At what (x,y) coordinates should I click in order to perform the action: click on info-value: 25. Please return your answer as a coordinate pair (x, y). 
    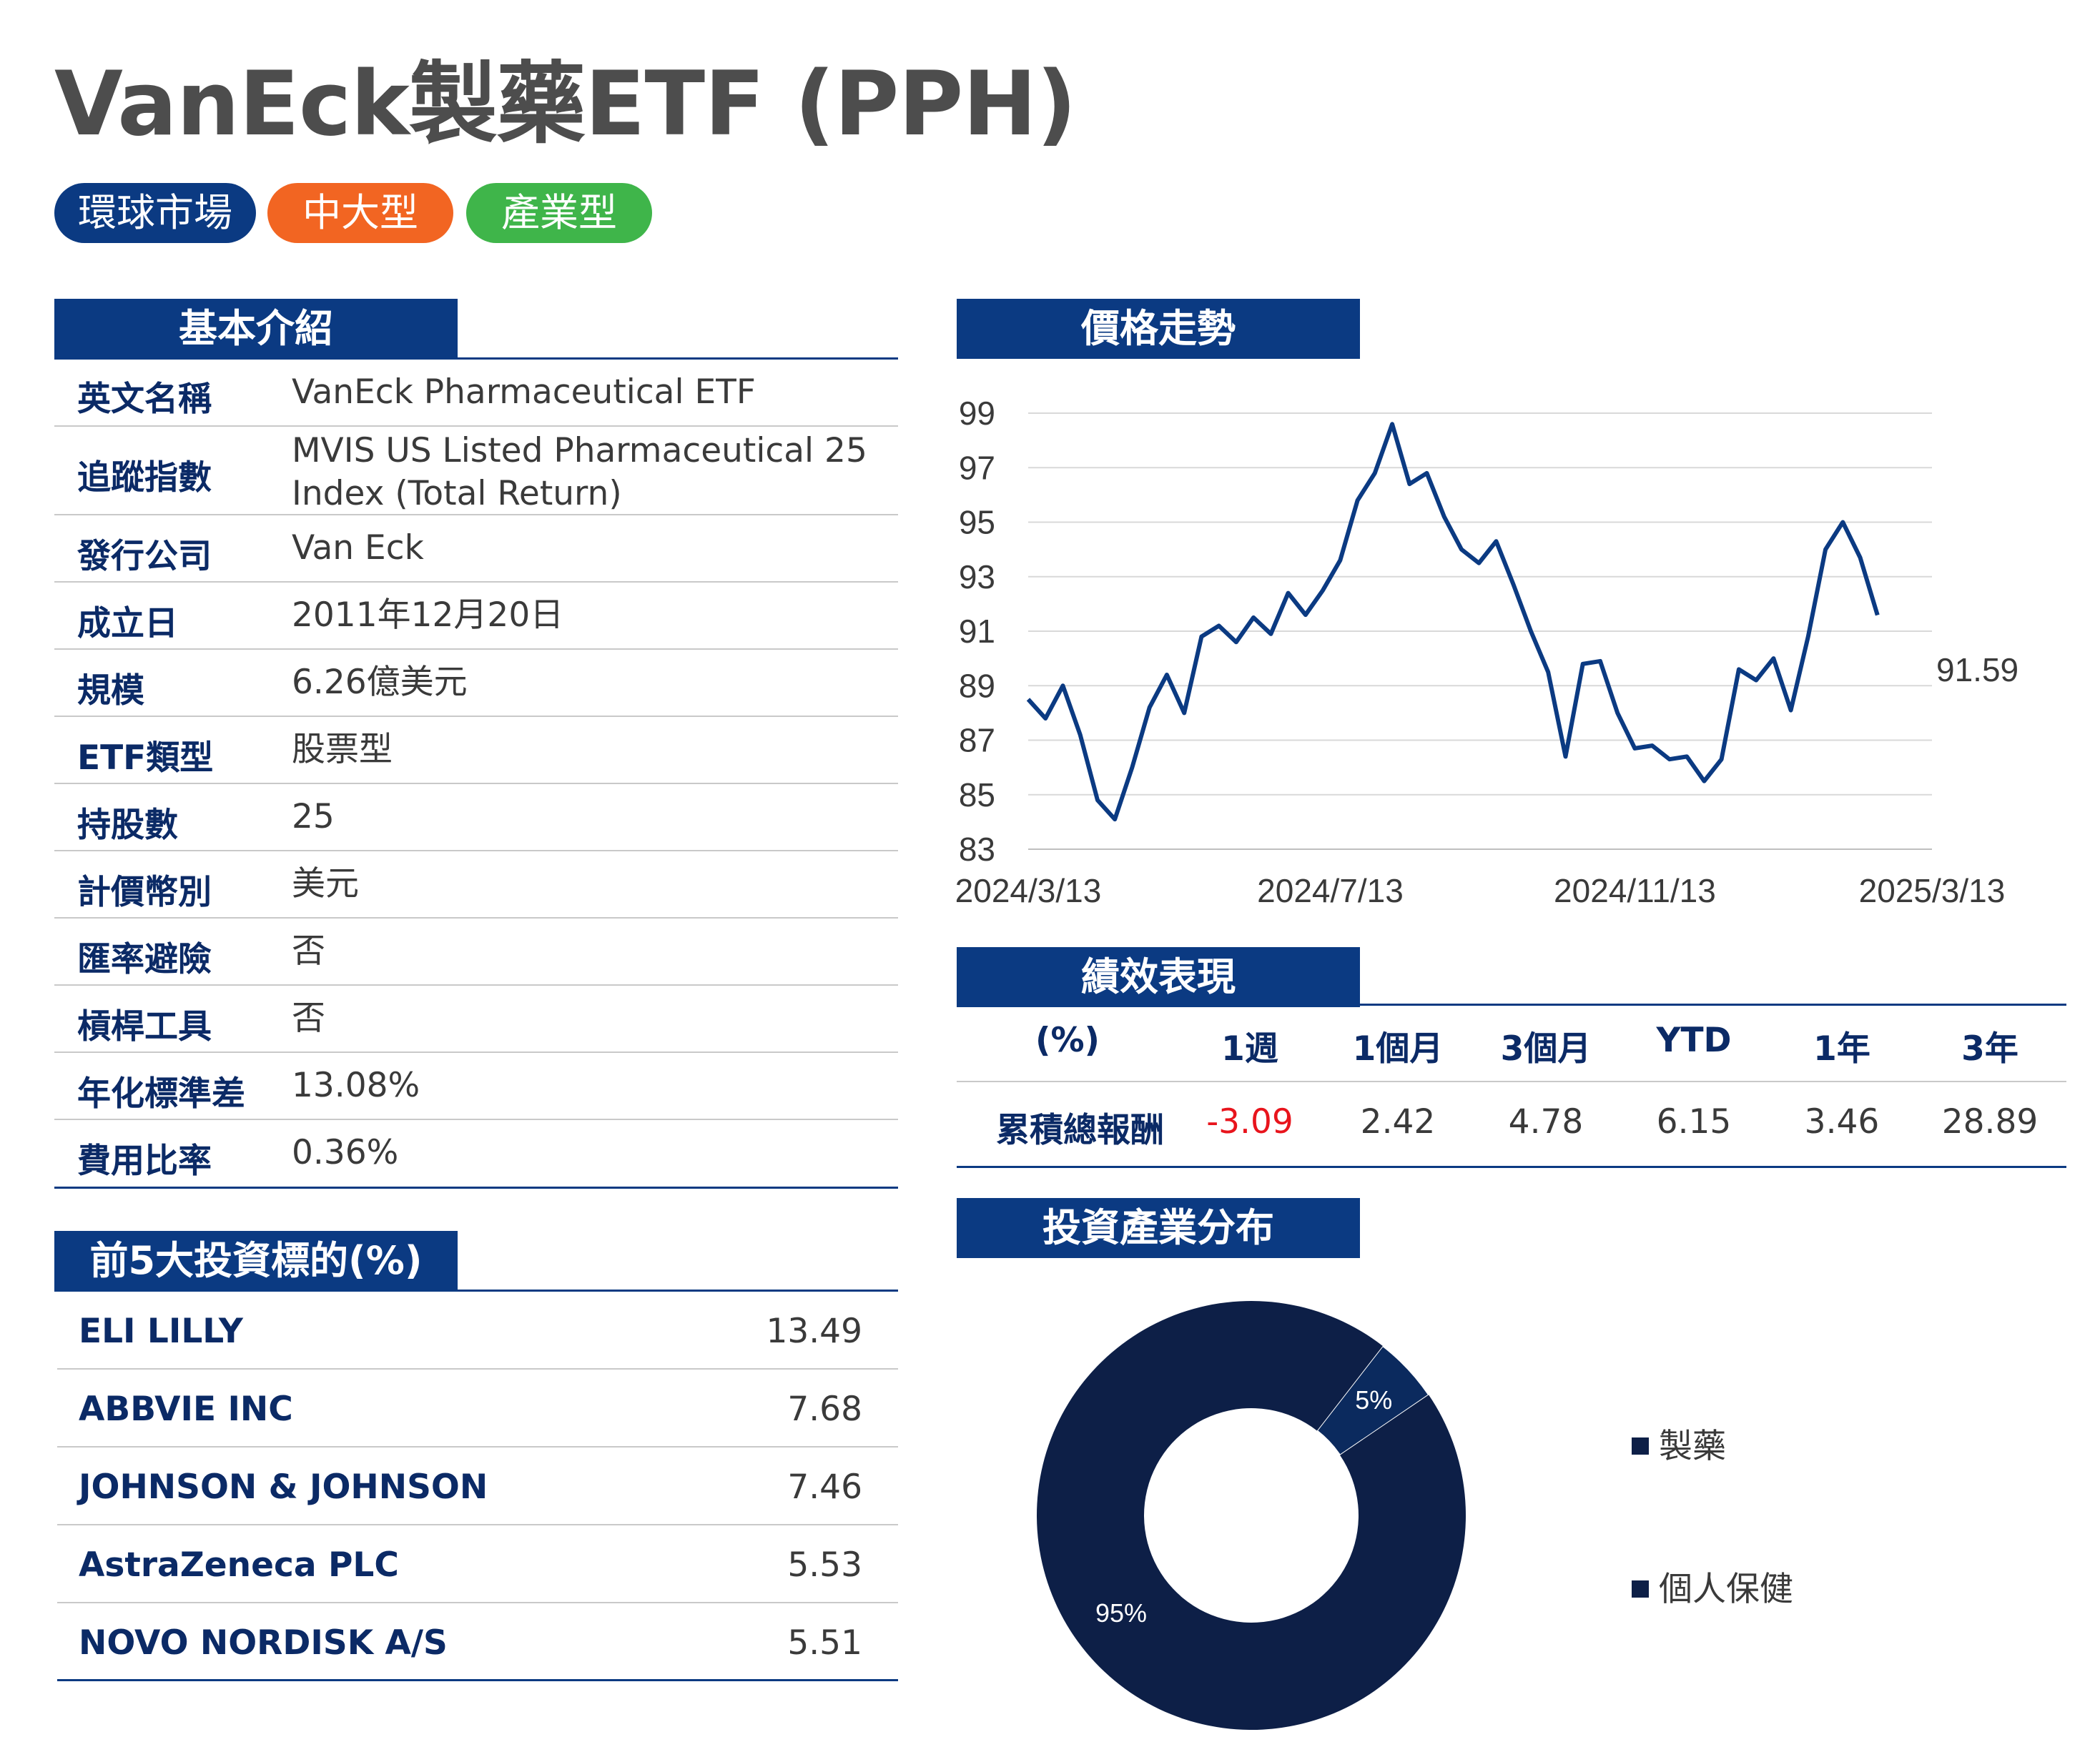
    Looking at the image, I should click on (313, 816).